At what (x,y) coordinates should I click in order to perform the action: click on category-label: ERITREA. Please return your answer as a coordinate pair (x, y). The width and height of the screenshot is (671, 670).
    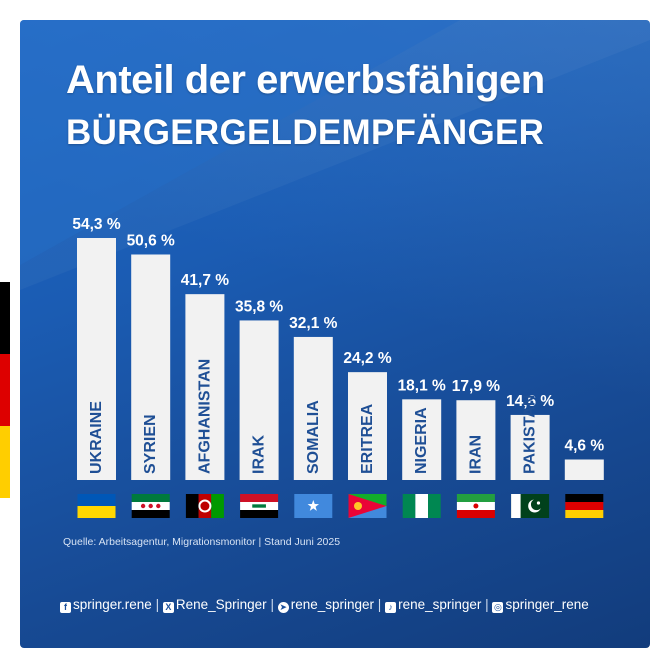
    Looking at the image, I should click on (367, 438).